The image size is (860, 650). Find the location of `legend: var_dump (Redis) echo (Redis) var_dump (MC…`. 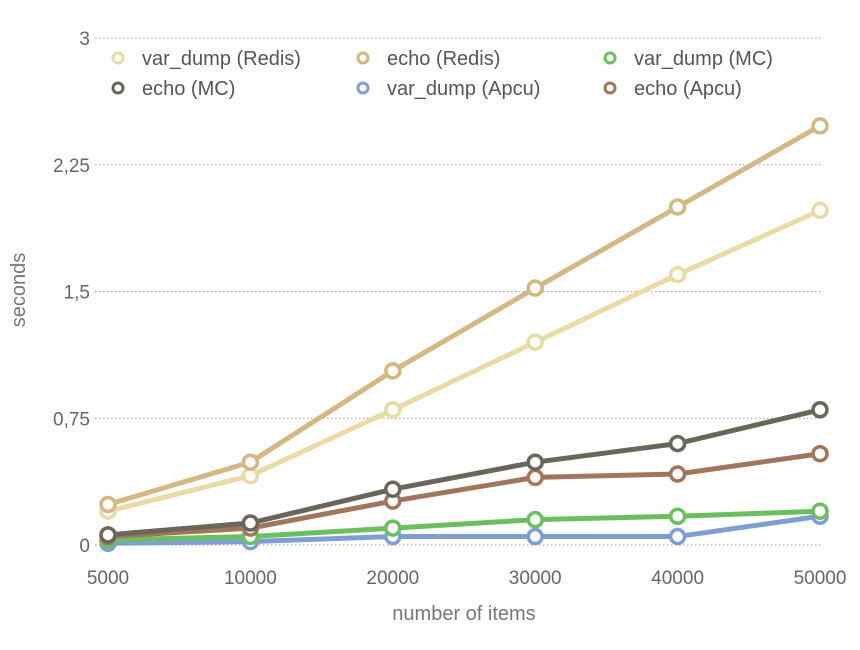

legend: var_dump (Redis) echo (Redis) var_dump (MC… is located at coordinates (442, 74).